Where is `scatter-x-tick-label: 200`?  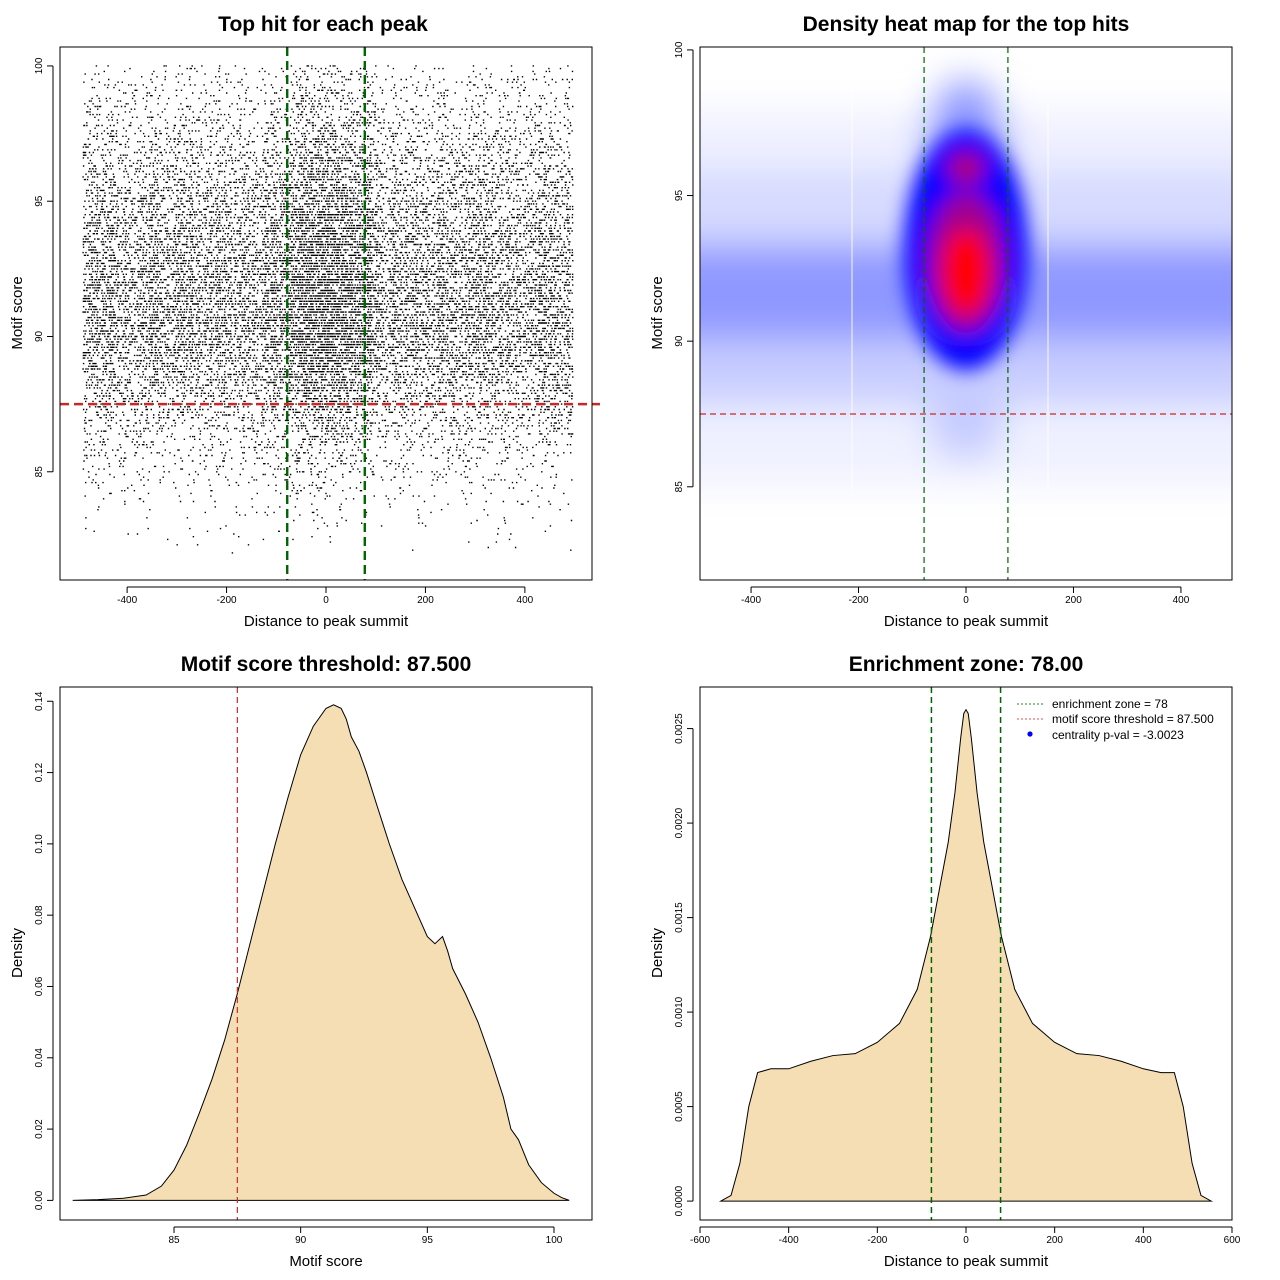
scatter-x-tick-label: 200 is located at coordinates (425, 600).